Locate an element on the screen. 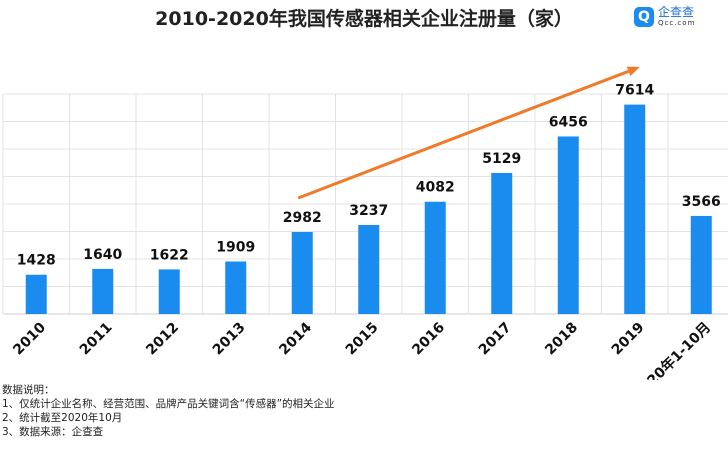  data-label: 3566 is located at coordinates (701, 202).